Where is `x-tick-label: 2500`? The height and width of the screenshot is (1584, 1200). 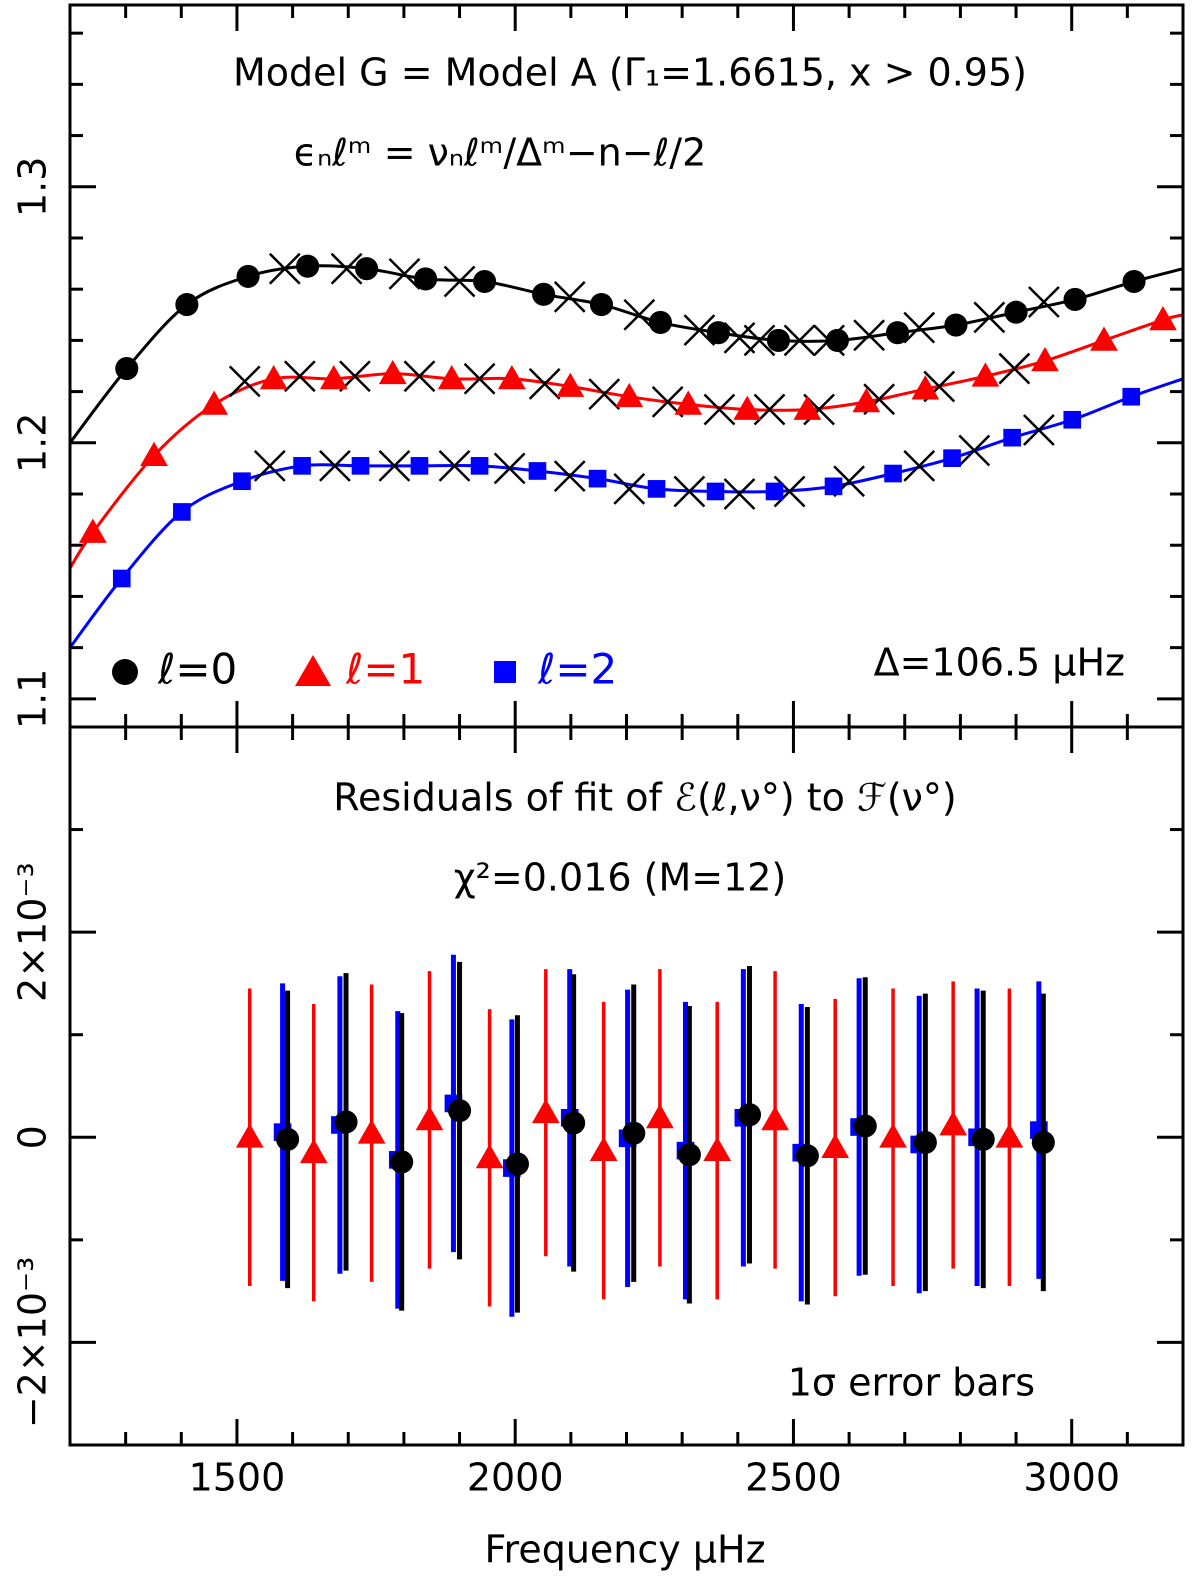
x-tick-label: 2500 is located at coordinates (793, 1478).